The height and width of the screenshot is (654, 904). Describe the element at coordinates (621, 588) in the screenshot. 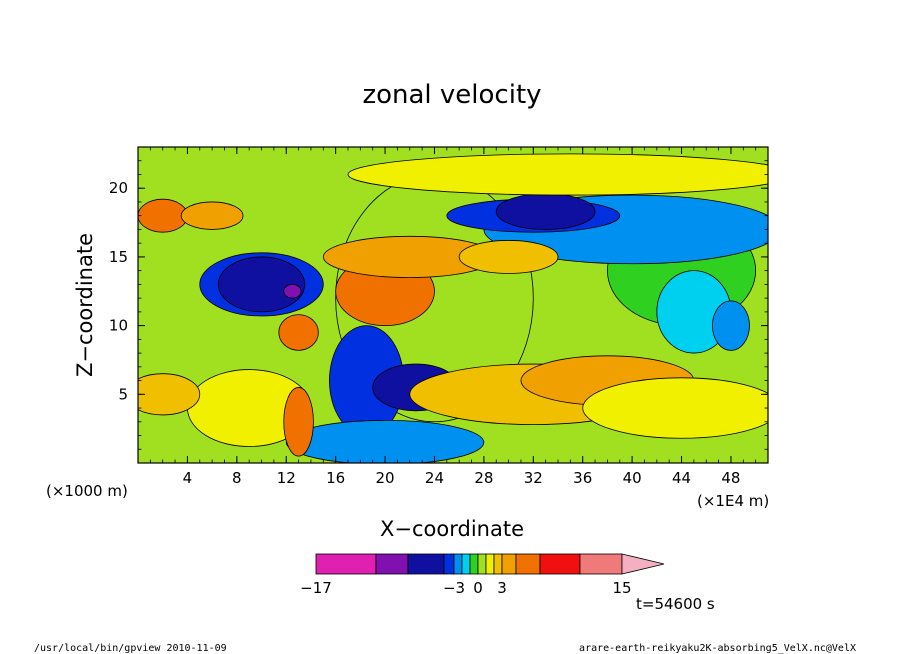

I see `colorbar-tick-label: 15` at that location.